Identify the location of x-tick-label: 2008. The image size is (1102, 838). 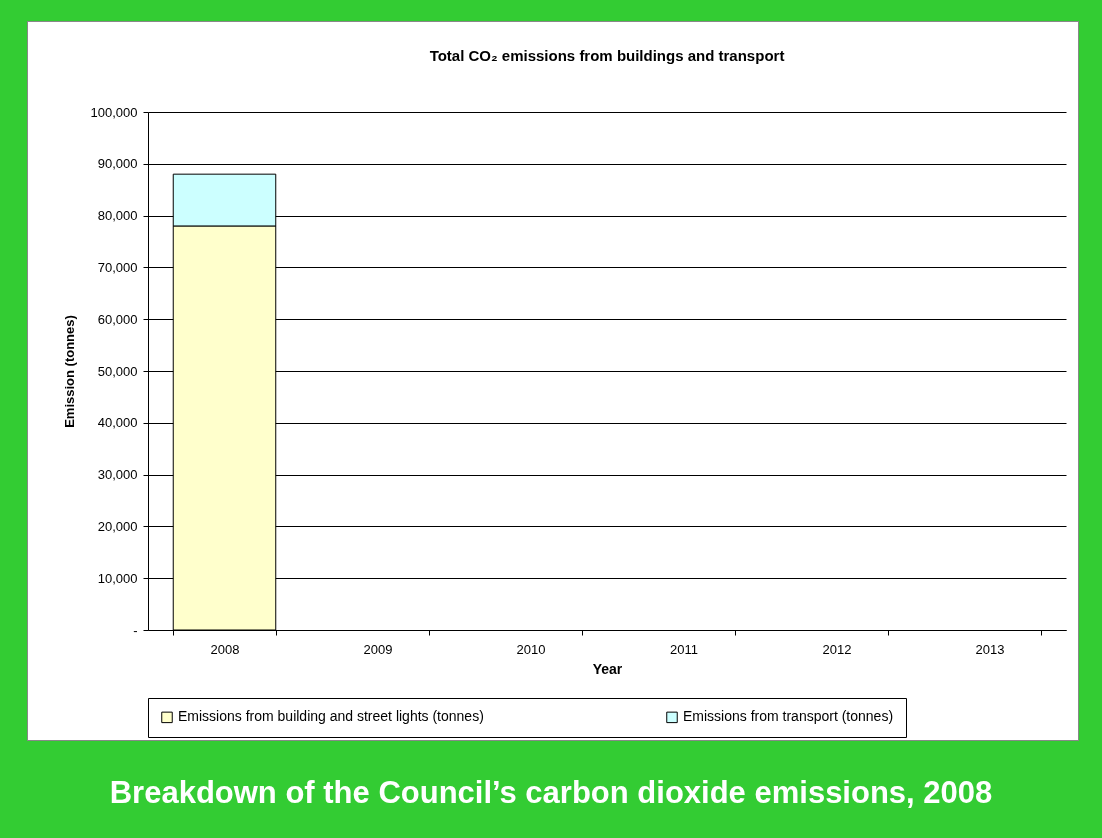
(225, 649).